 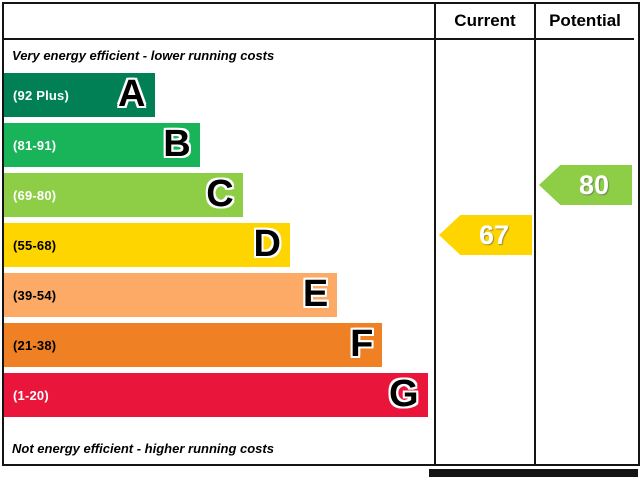 I want to click on band-bar-b: (81-91) B, so click(x=102, y=145).